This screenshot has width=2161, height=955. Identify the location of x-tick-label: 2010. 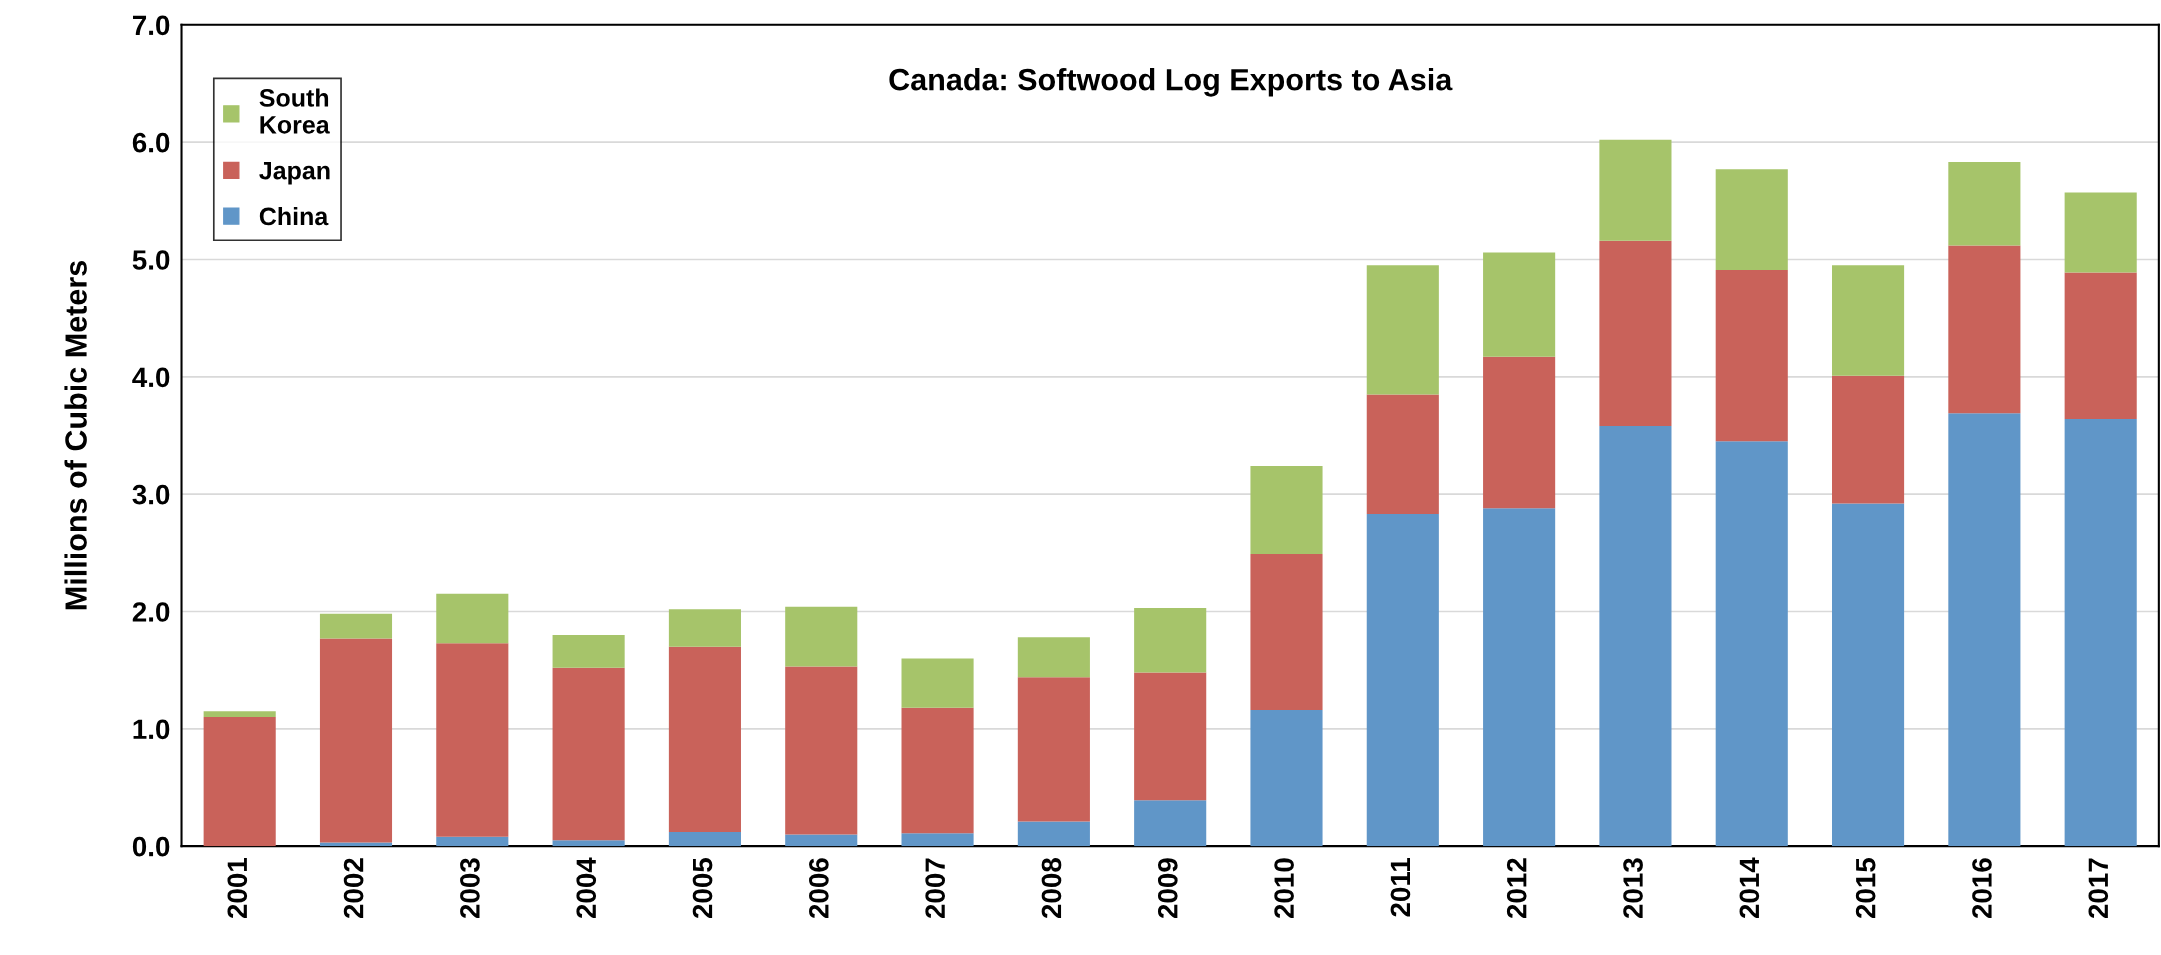
(1284, 888).